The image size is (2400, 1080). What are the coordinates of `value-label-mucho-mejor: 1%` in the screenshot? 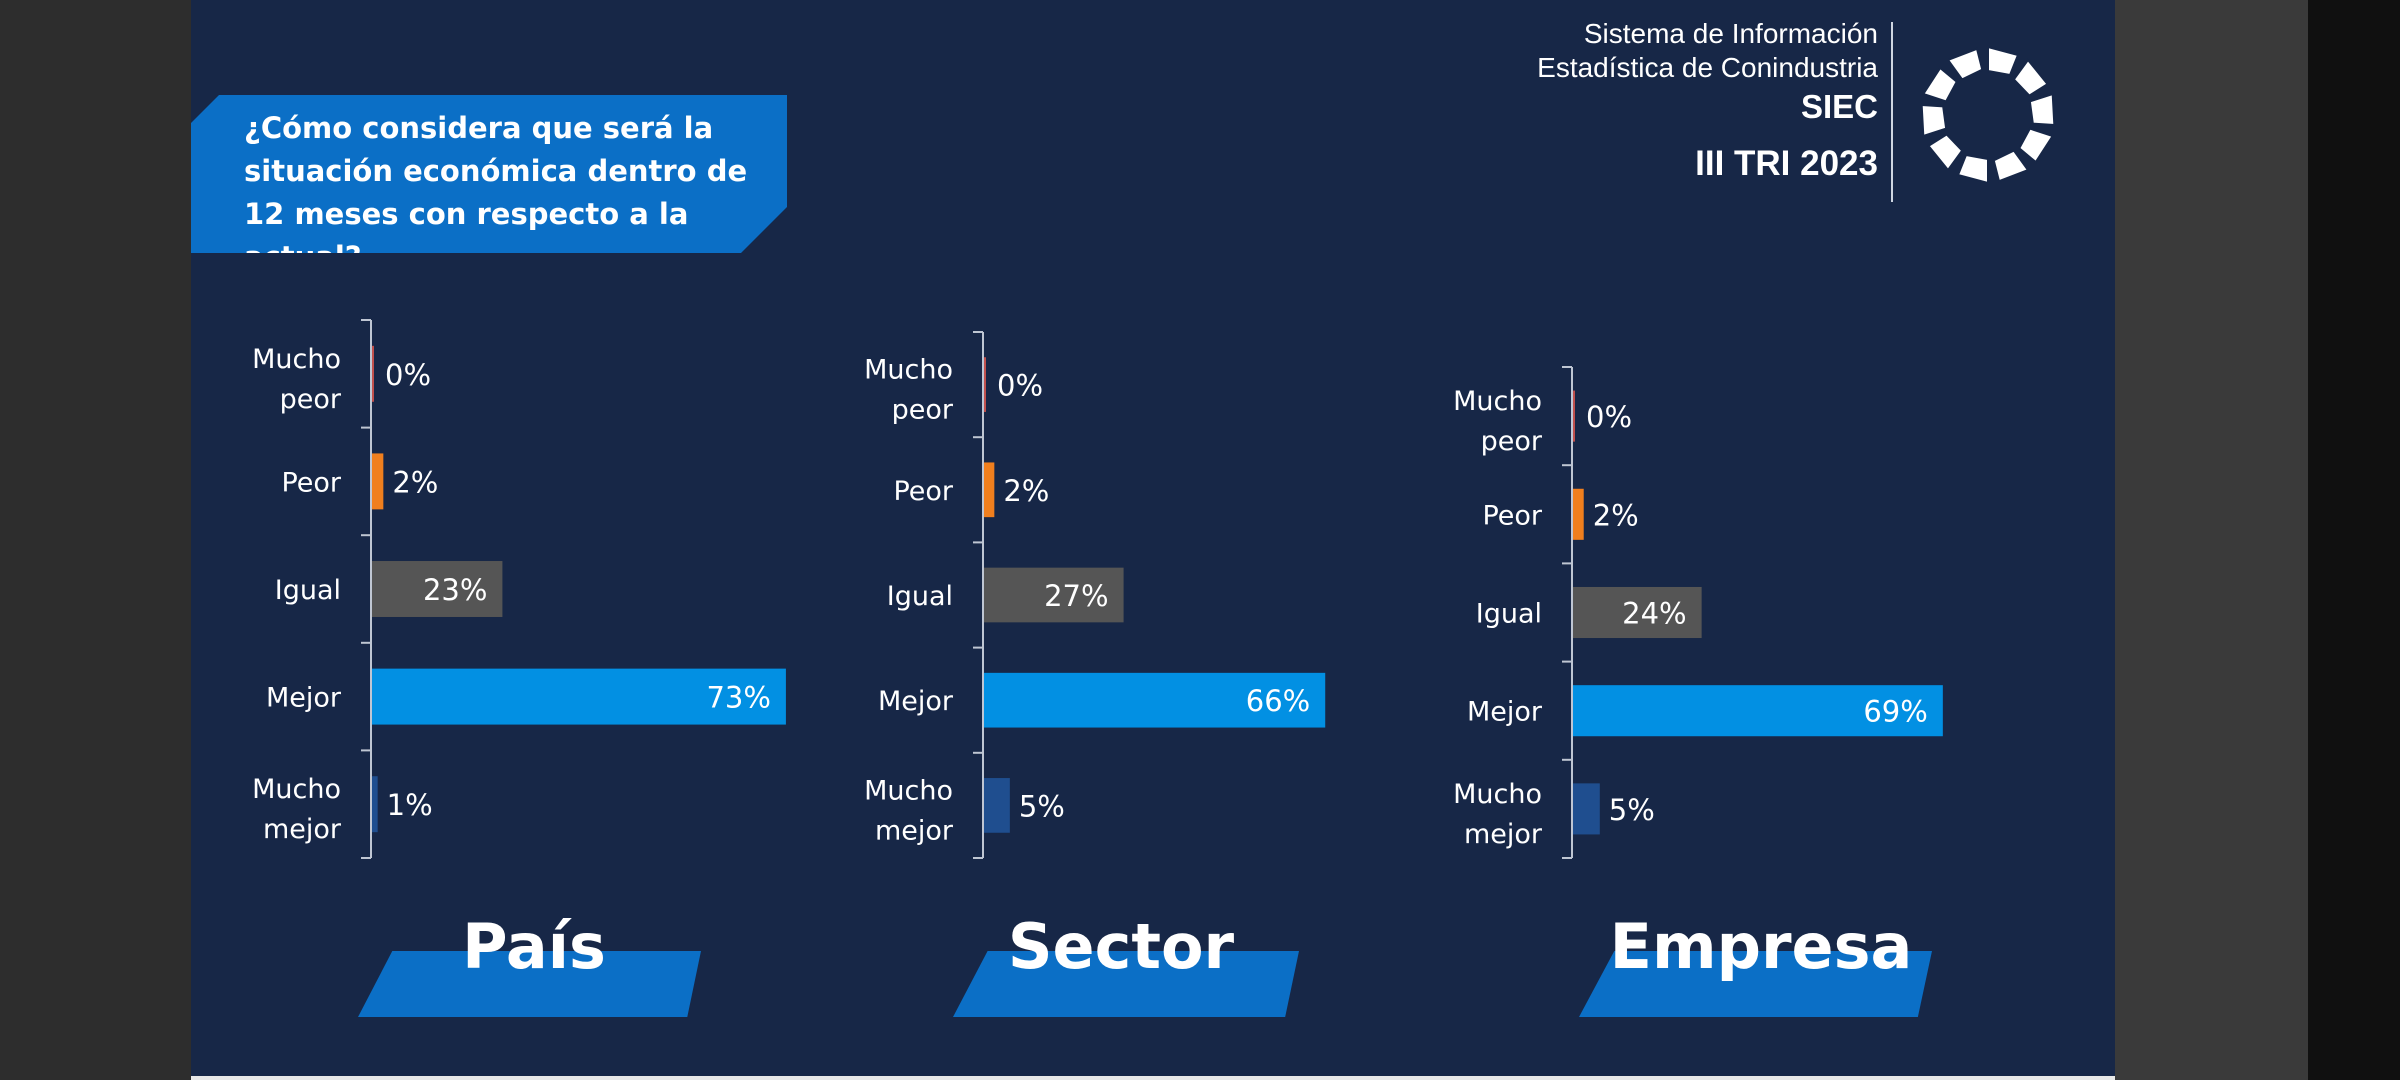 It's located at (410, 805).